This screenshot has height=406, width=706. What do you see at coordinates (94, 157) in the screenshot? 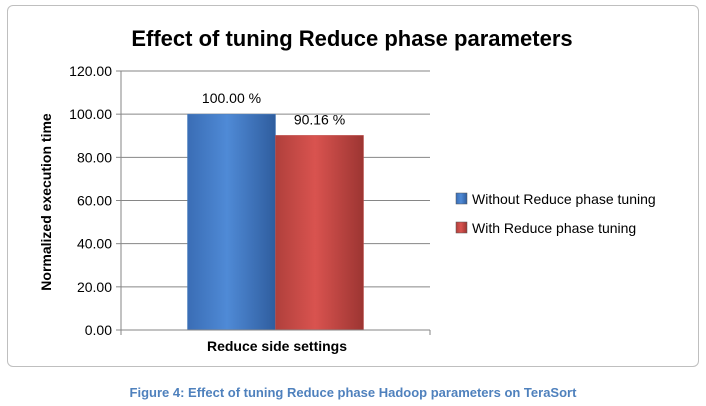
I see `y-tick-label: 80.00` at bounding box center [94, 157].